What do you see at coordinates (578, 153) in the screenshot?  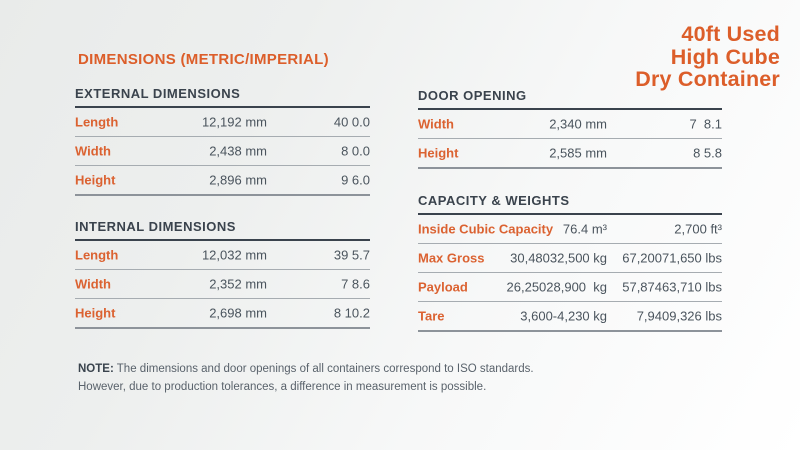 I see `metric-value: 2,585 mm` at bounding box center [578, 153].